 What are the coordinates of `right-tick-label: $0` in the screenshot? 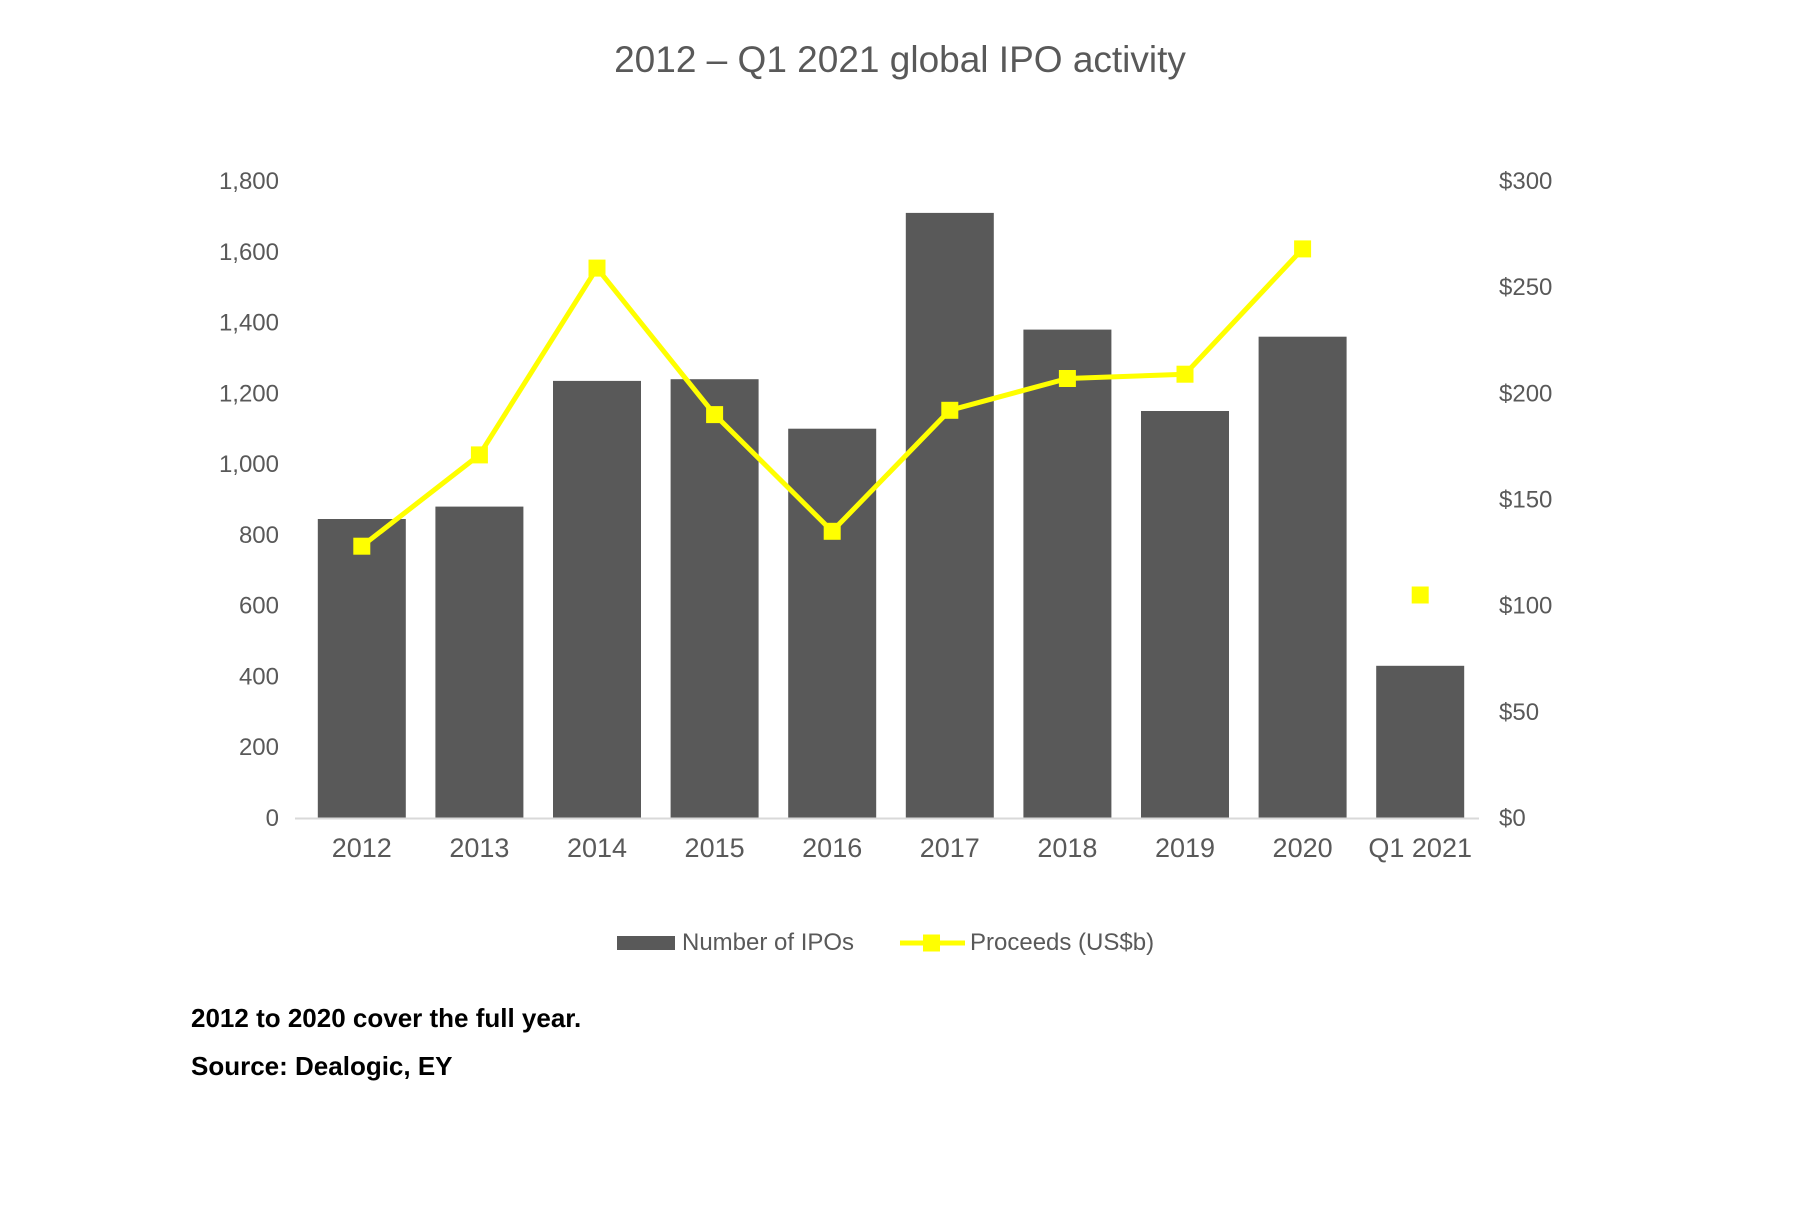 It's located at (1512, 818).